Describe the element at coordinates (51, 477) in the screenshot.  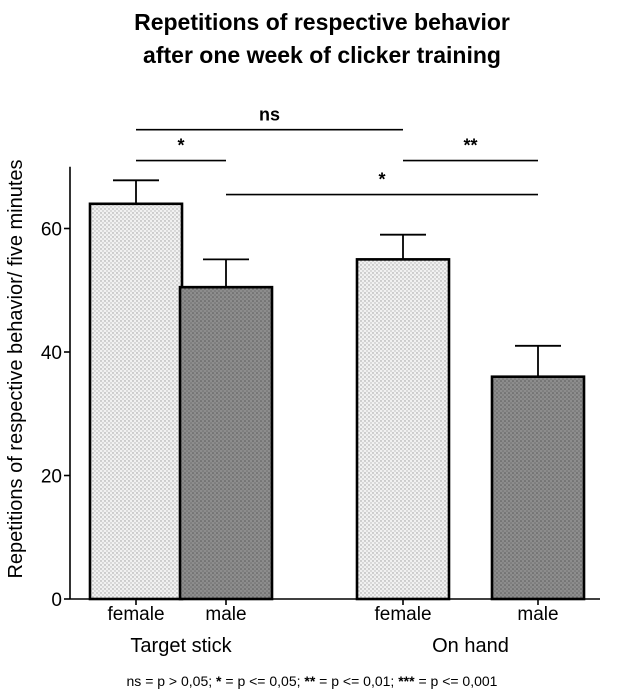
I see `y-tick-label: 20` at that location.